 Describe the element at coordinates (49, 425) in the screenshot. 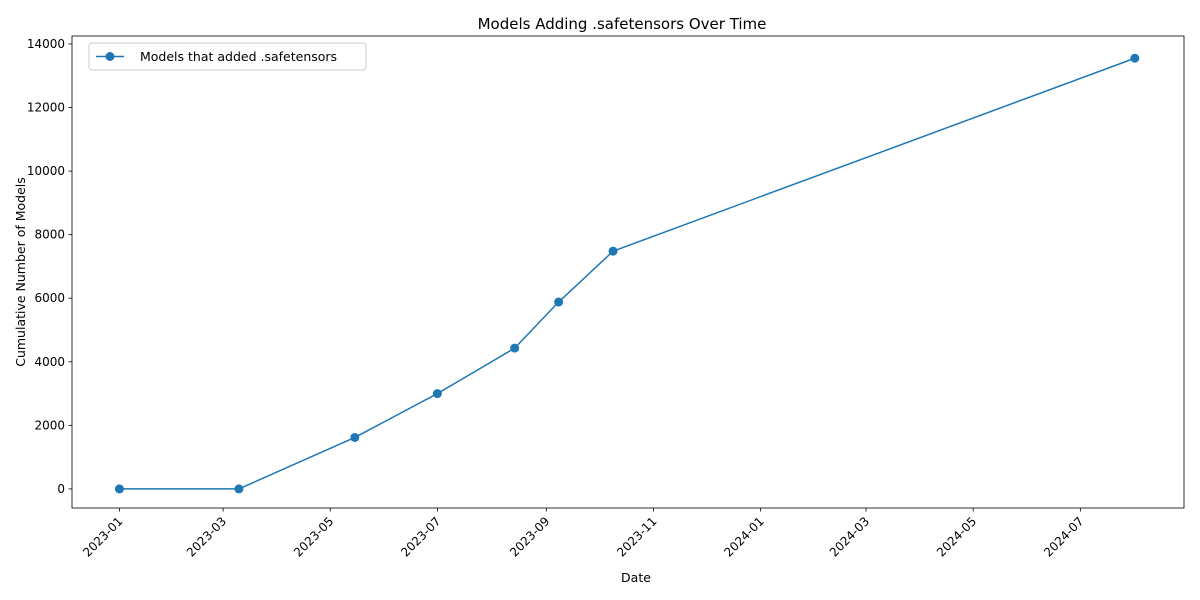

I see `y-tick-label: 2000` at that location.